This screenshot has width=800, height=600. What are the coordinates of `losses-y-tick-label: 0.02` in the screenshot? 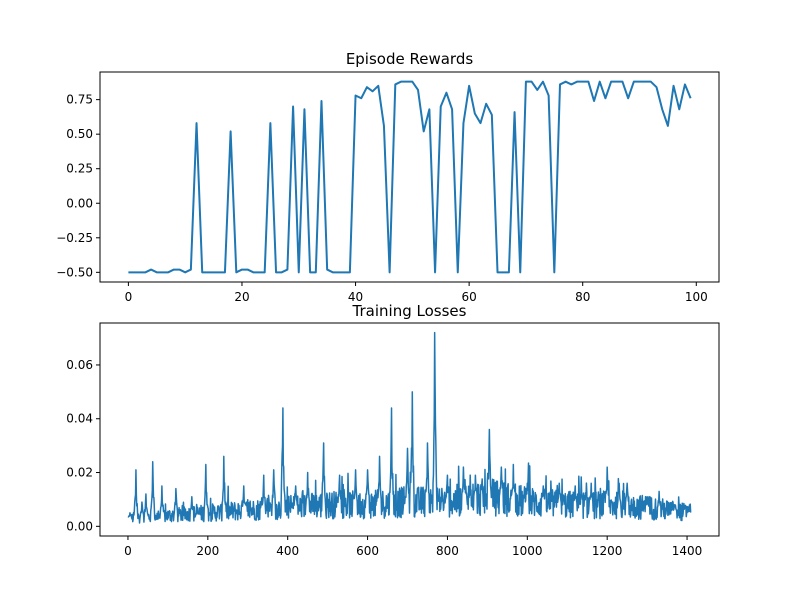 It's located at (79, 473).